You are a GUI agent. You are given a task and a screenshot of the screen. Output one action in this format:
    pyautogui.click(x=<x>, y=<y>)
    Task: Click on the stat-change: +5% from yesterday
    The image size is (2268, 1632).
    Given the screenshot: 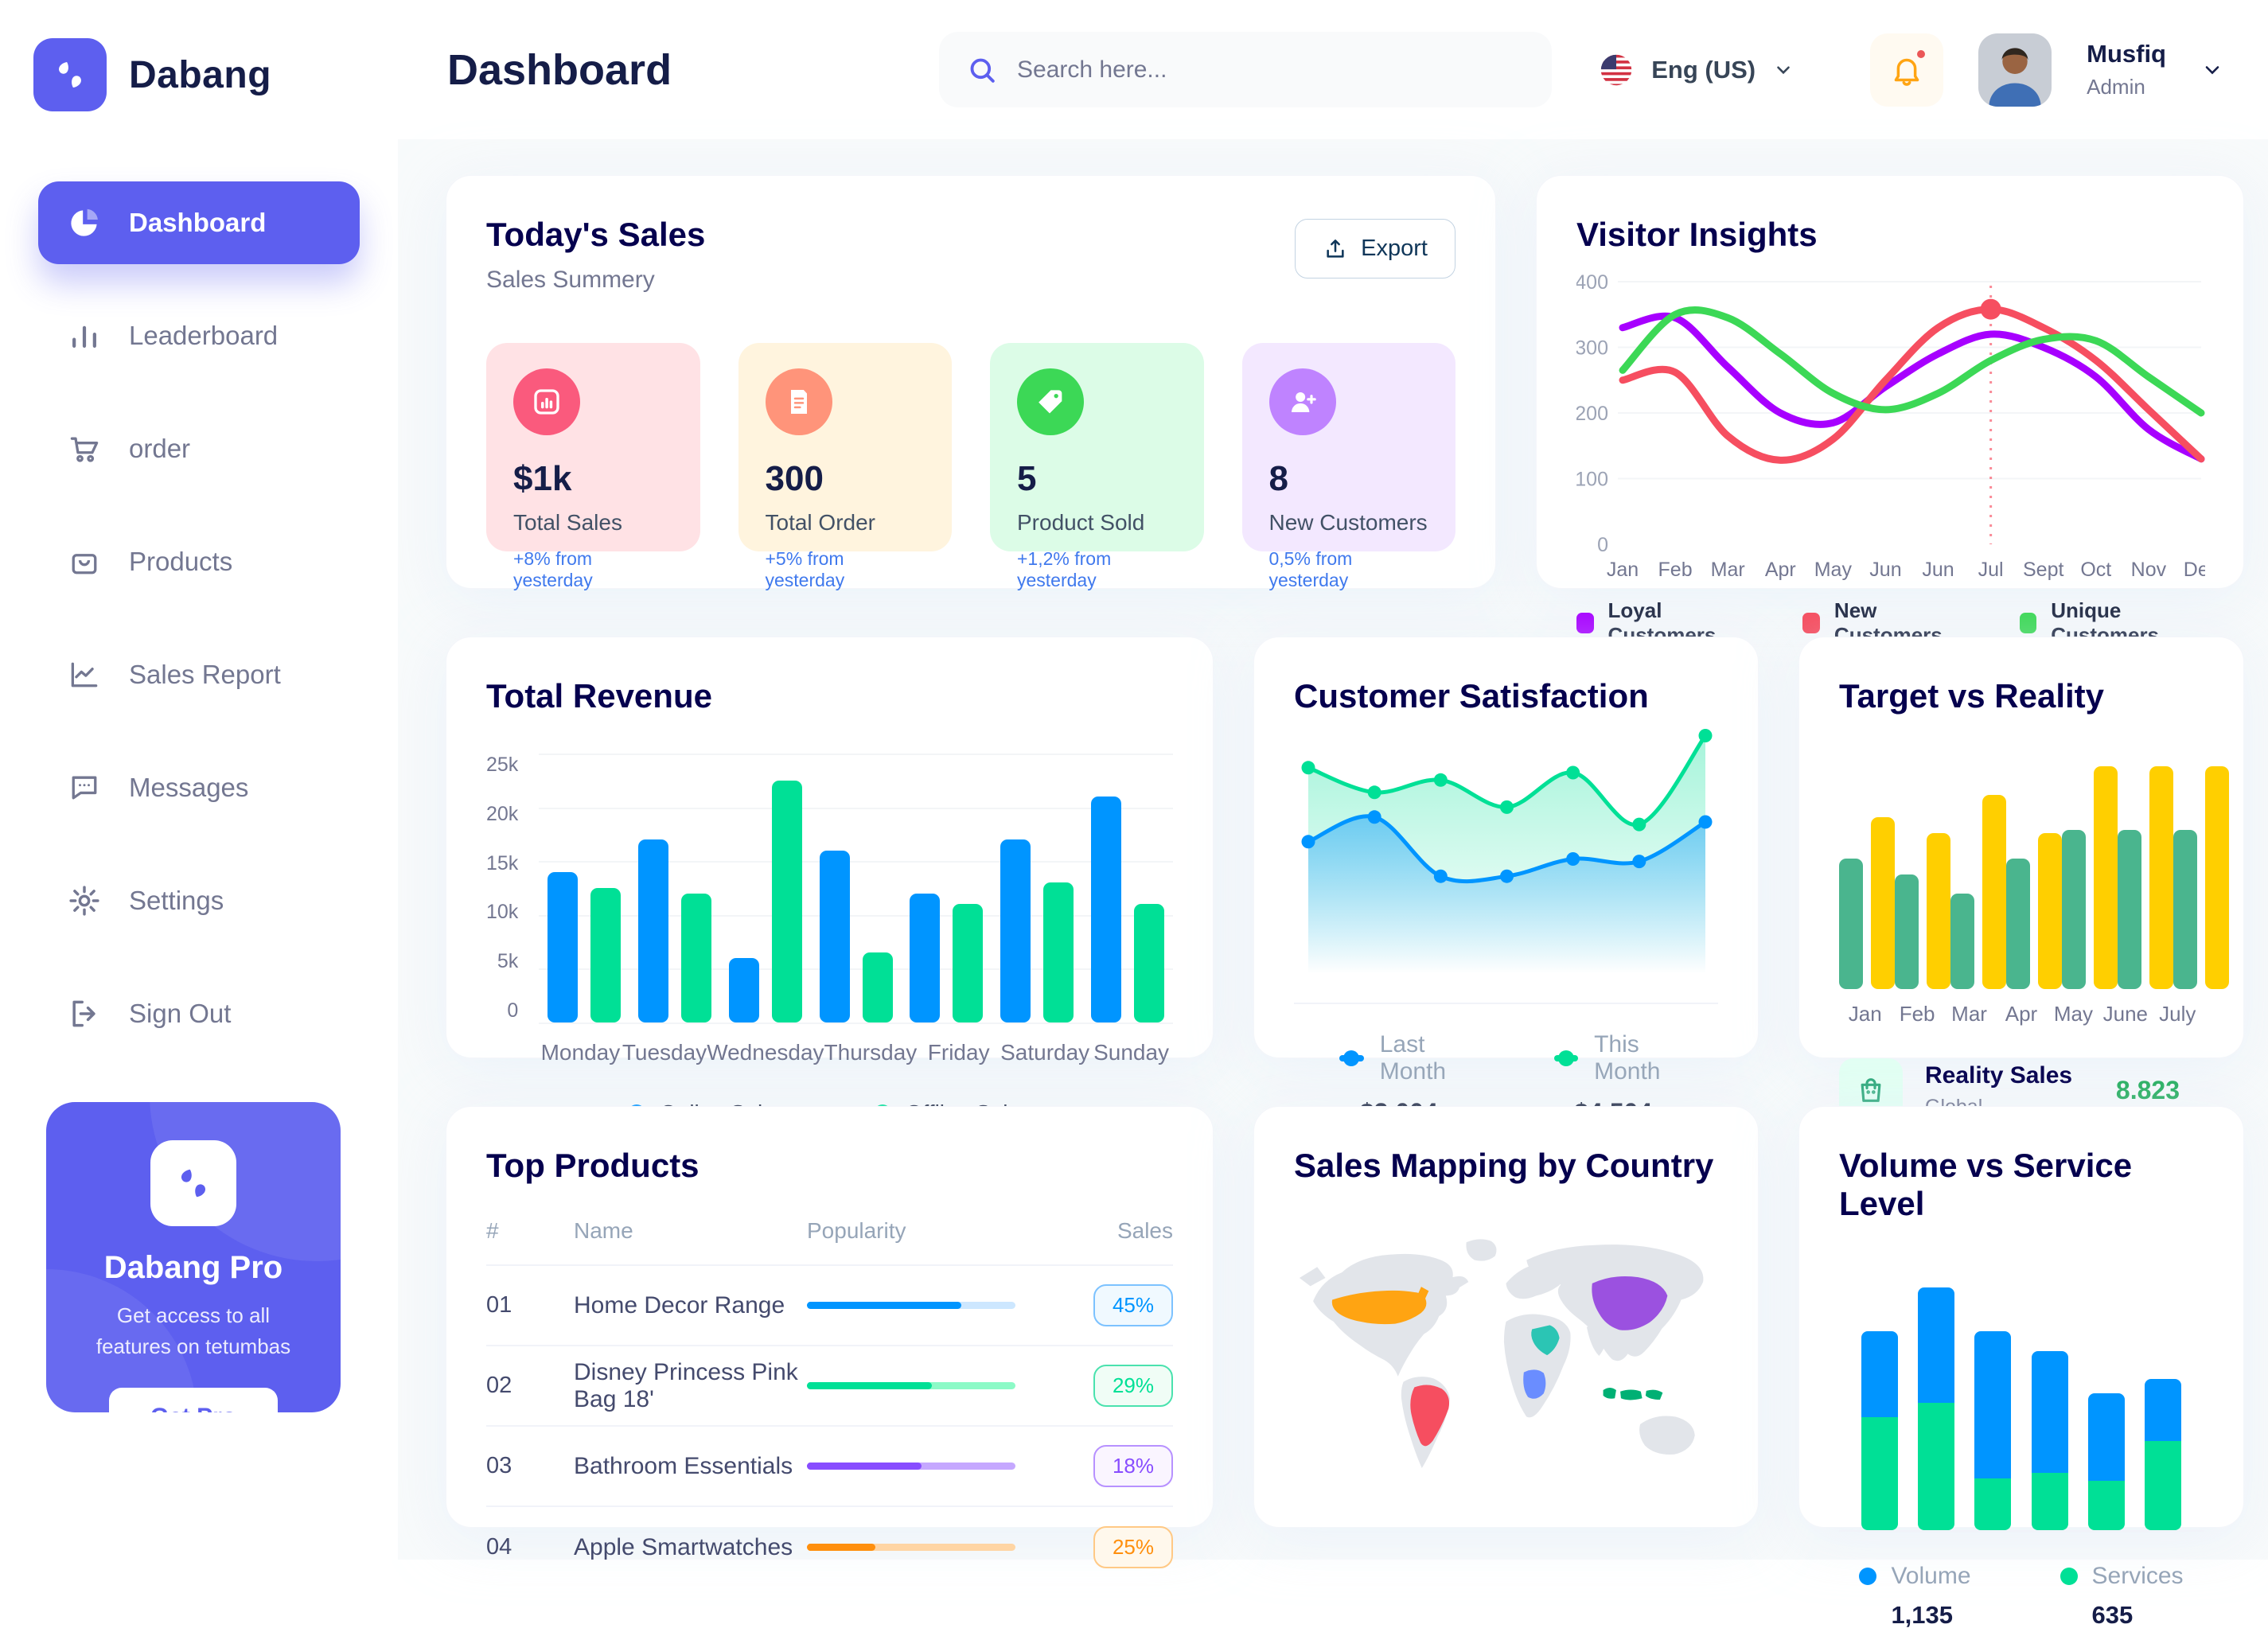 What is the action you would take?
    pyautogui.click(x=805, y=569)
    